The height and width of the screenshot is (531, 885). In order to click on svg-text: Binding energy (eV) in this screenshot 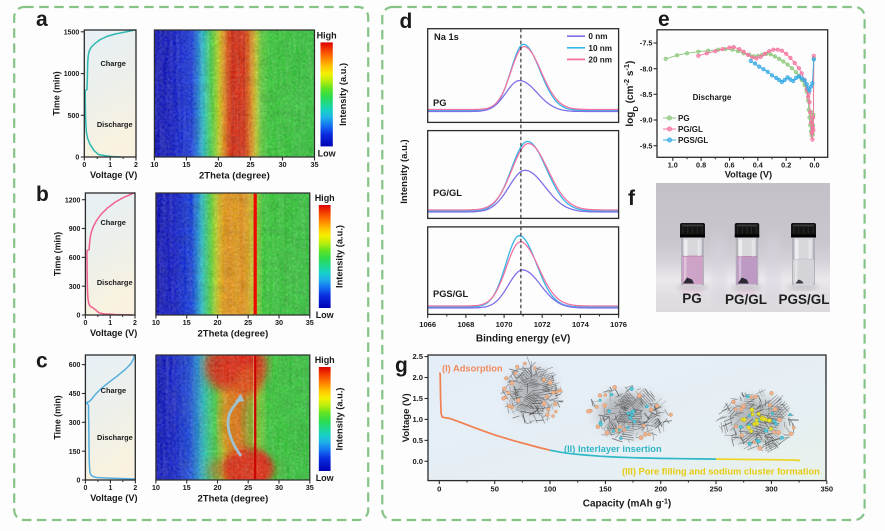, I will do `click(523, 339)`.